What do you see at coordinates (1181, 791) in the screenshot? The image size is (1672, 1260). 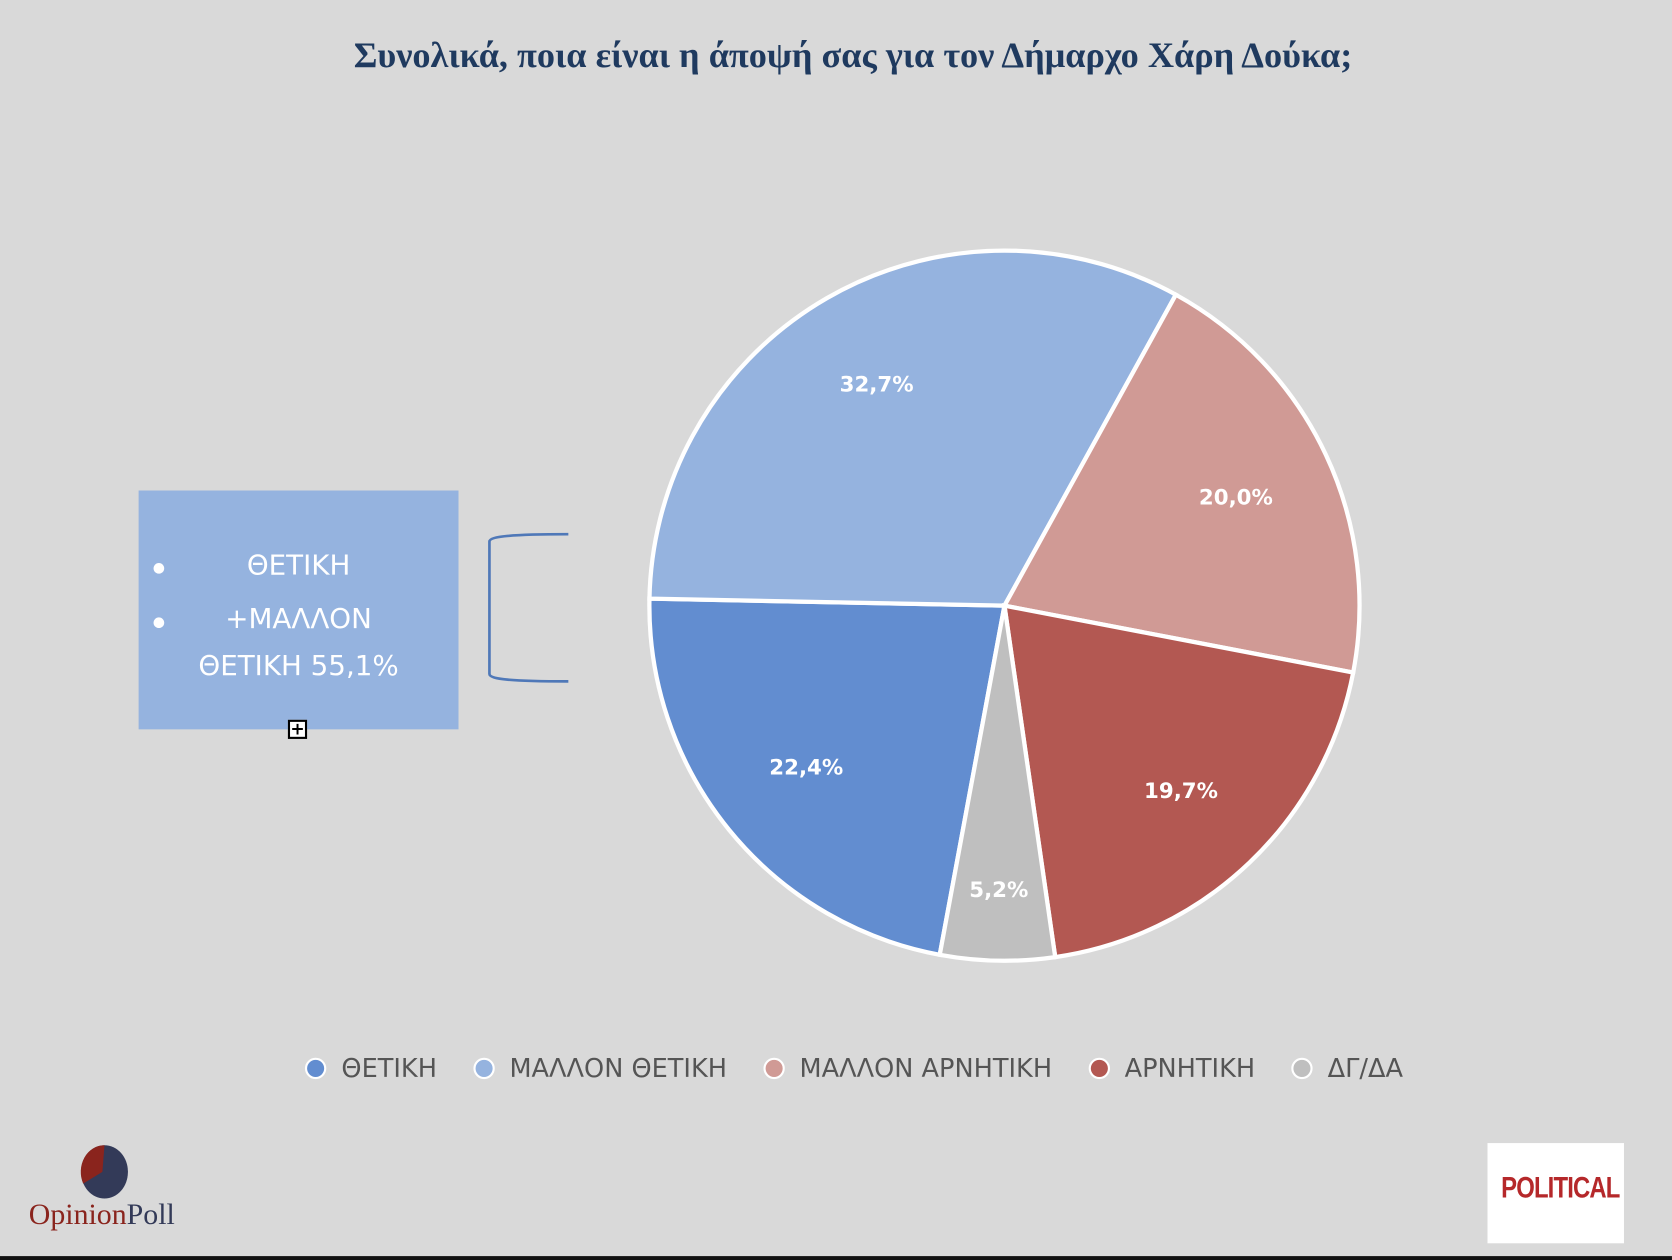 I see `data-label: 19,7%` at bounding box center [1181, 791].